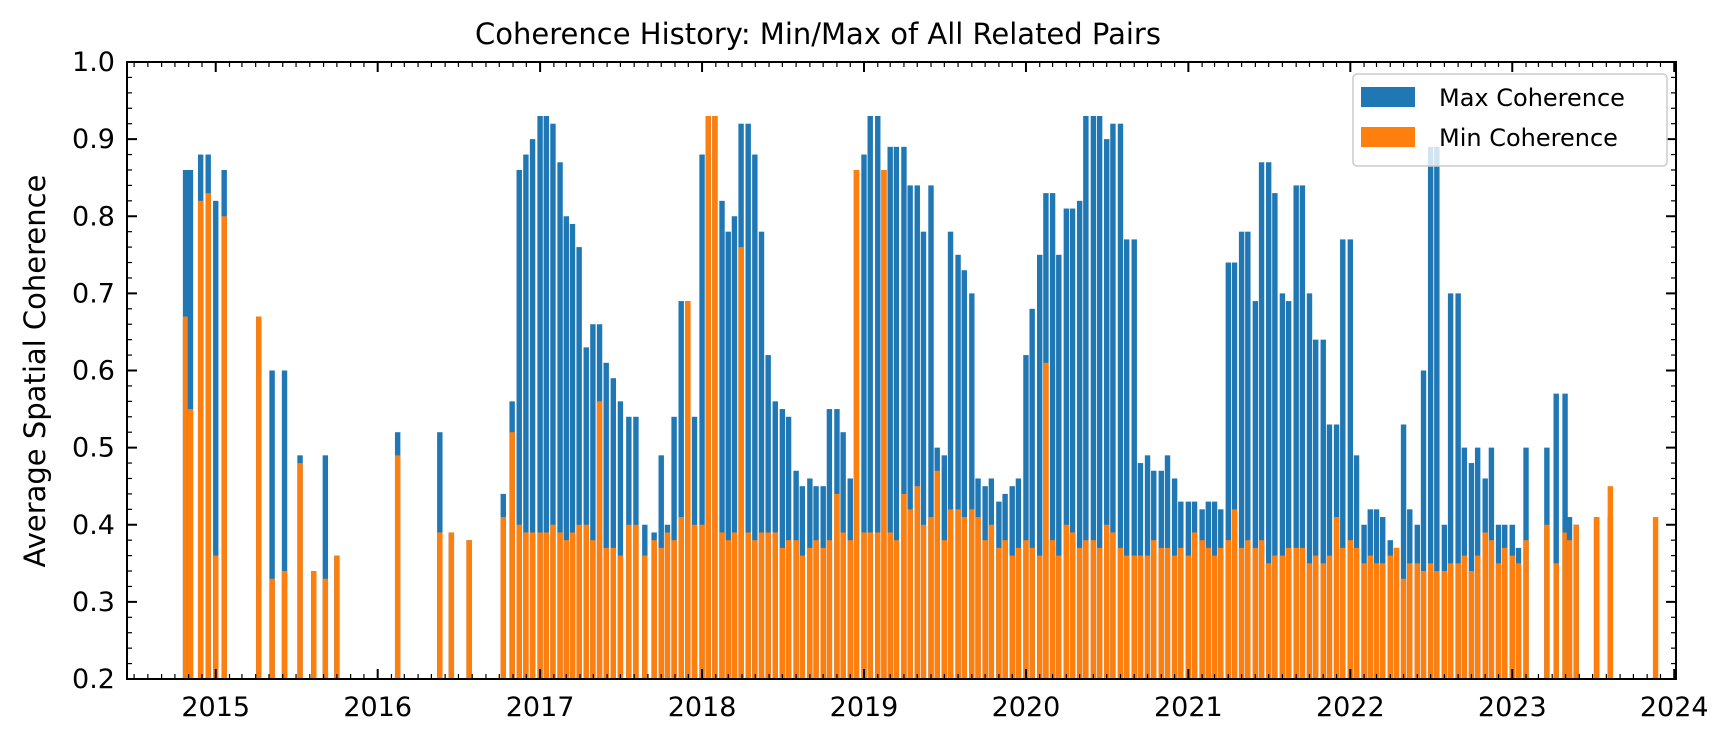 Image resolution: width=1725 pixels, height=741 pixels. I want to click on x-tick-label: 2018, so click(702, 707).